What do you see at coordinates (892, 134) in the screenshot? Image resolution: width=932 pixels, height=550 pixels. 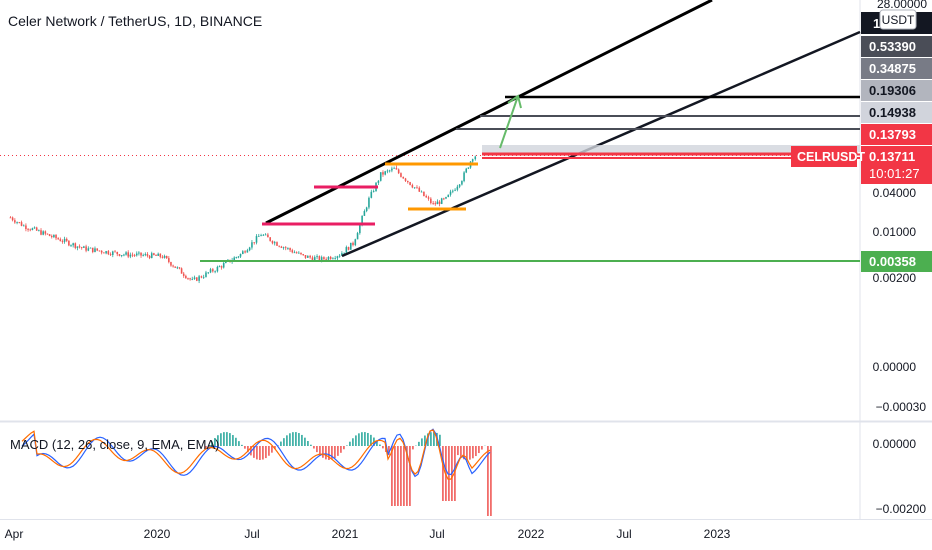 I see `price-label: 0.13793` at bounding box center [892, 134].